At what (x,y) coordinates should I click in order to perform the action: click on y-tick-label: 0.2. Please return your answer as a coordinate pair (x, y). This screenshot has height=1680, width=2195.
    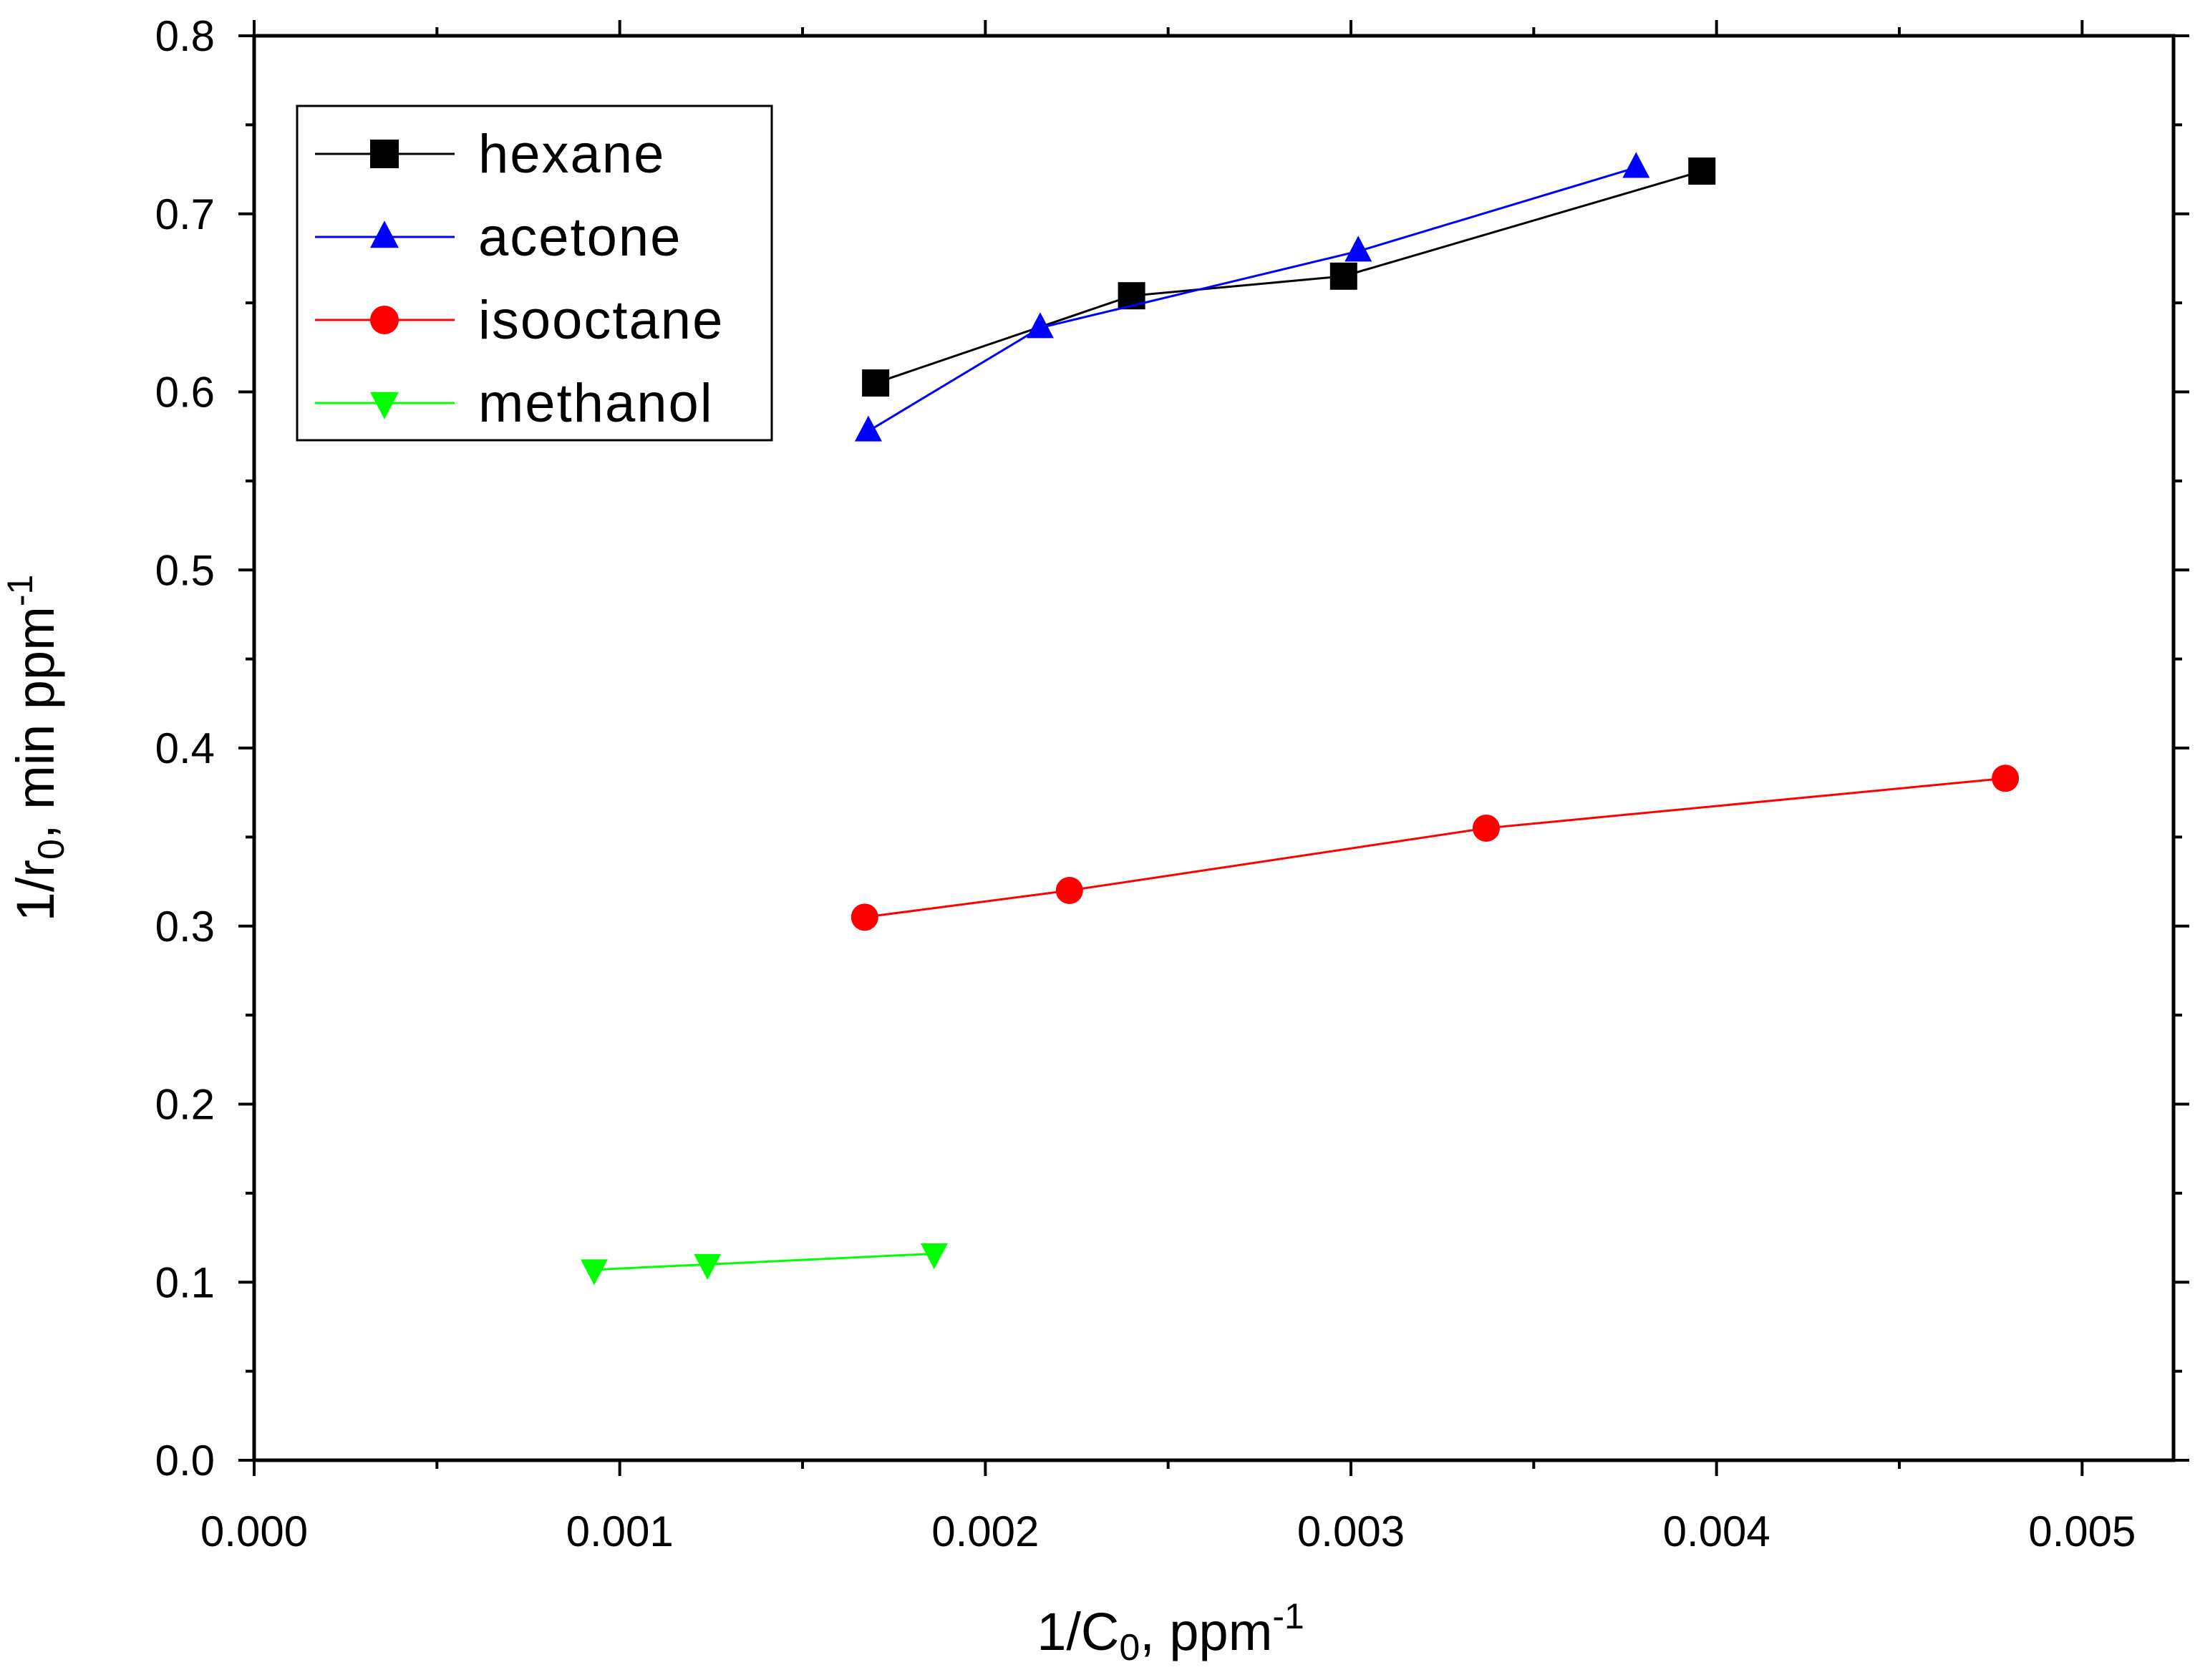
    Looking at the image, I should click on (185, 1105).